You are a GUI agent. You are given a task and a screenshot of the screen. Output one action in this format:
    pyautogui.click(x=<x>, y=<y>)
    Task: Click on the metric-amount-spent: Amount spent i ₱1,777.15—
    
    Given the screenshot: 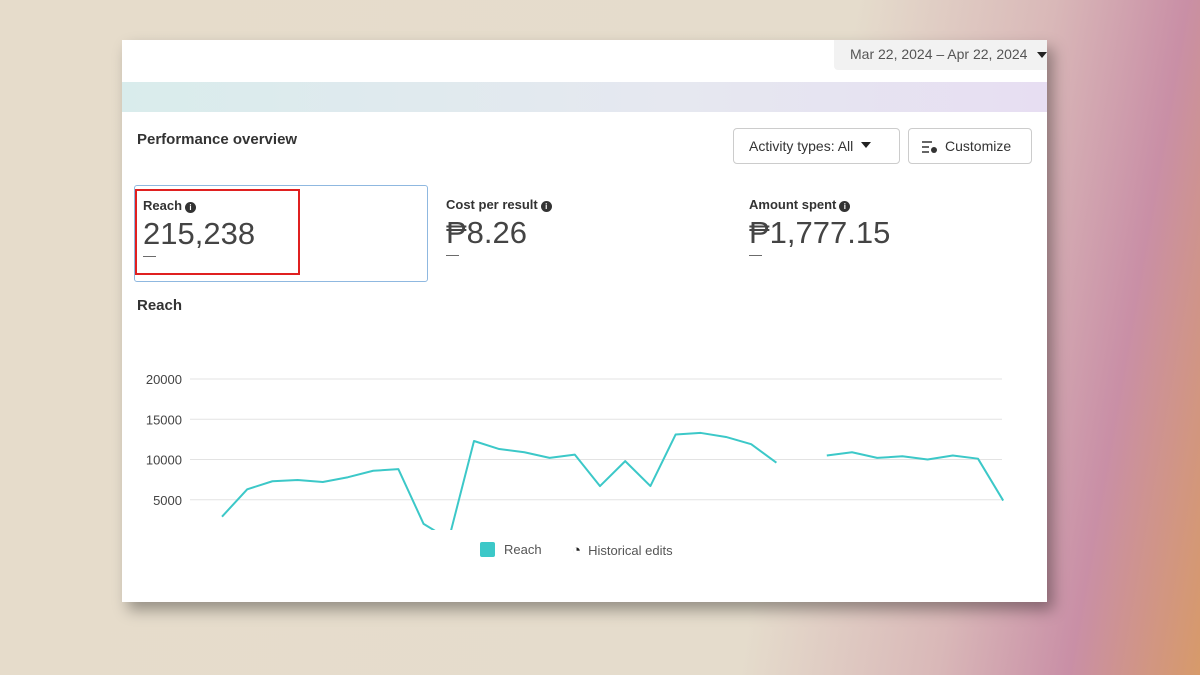 What is the action you would take?
    pyautogui.click(x=888, y=233)
    